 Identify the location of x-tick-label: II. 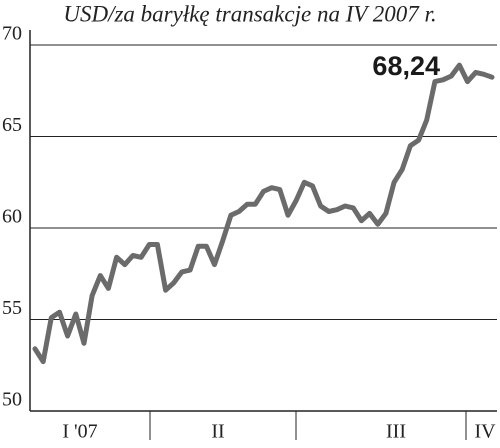
(217, 432).